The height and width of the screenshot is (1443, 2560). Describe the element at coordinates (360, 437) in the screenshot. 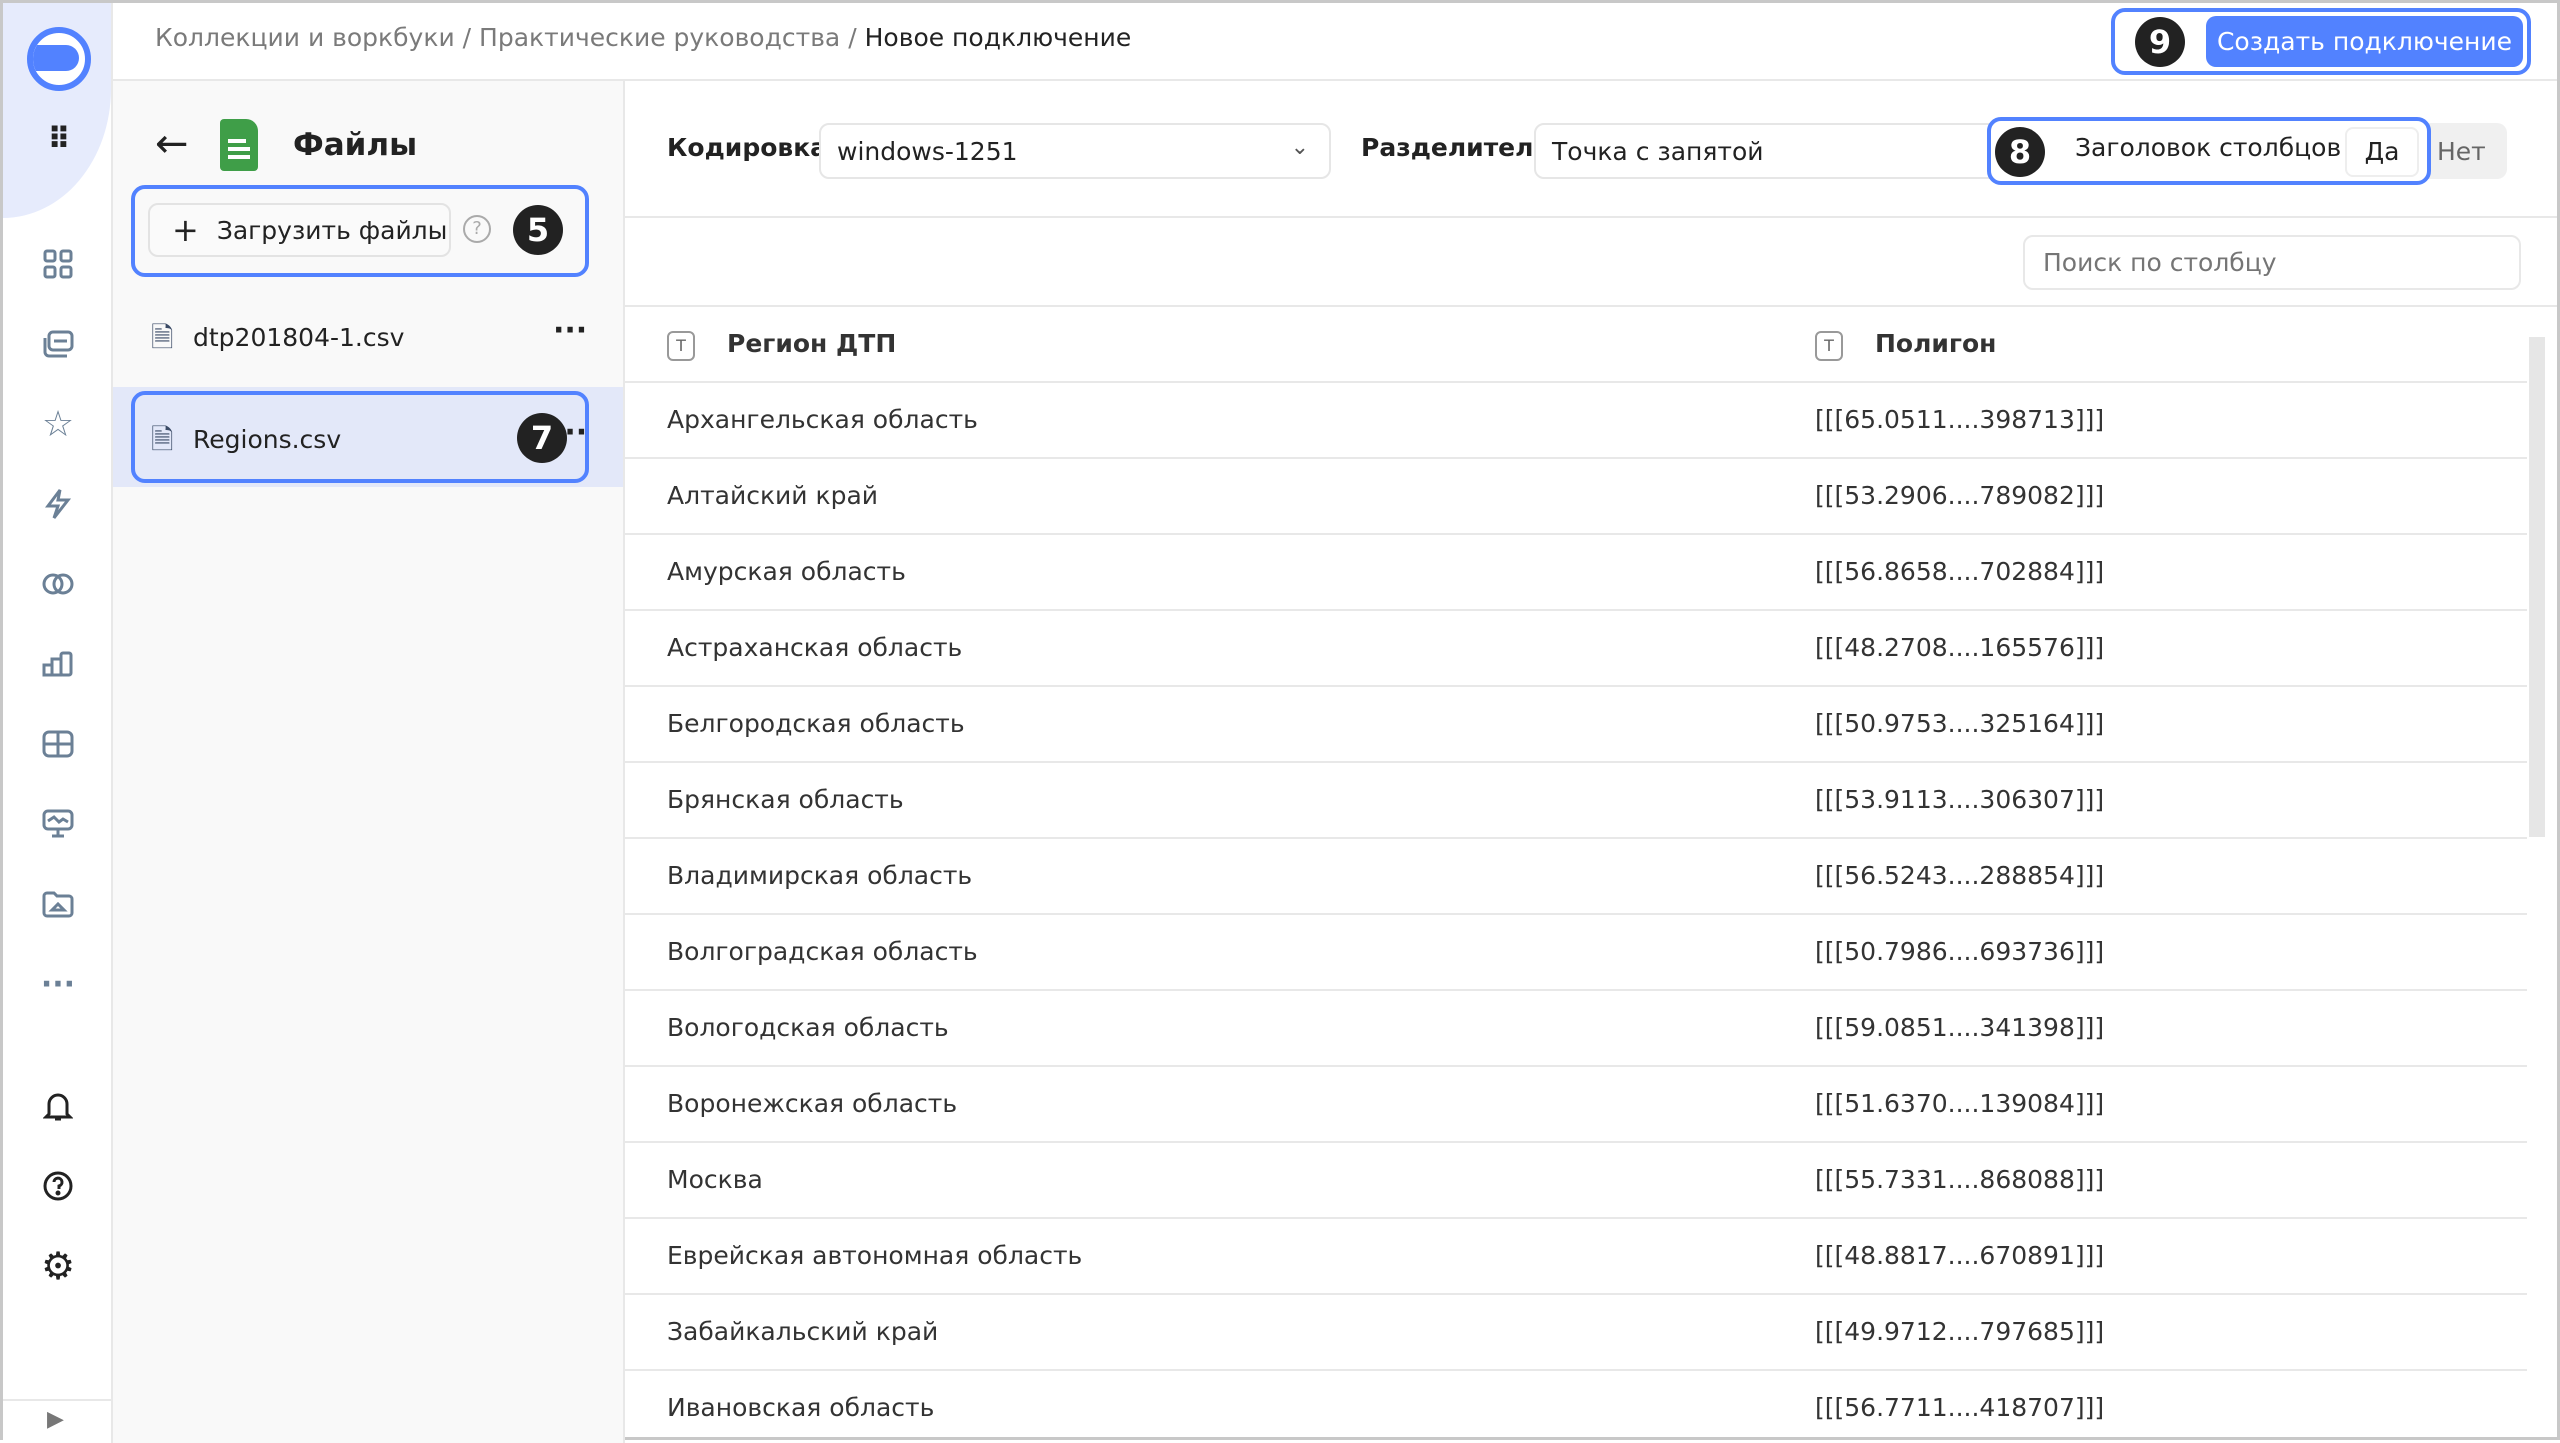

I see `regions-highlight` at that location.